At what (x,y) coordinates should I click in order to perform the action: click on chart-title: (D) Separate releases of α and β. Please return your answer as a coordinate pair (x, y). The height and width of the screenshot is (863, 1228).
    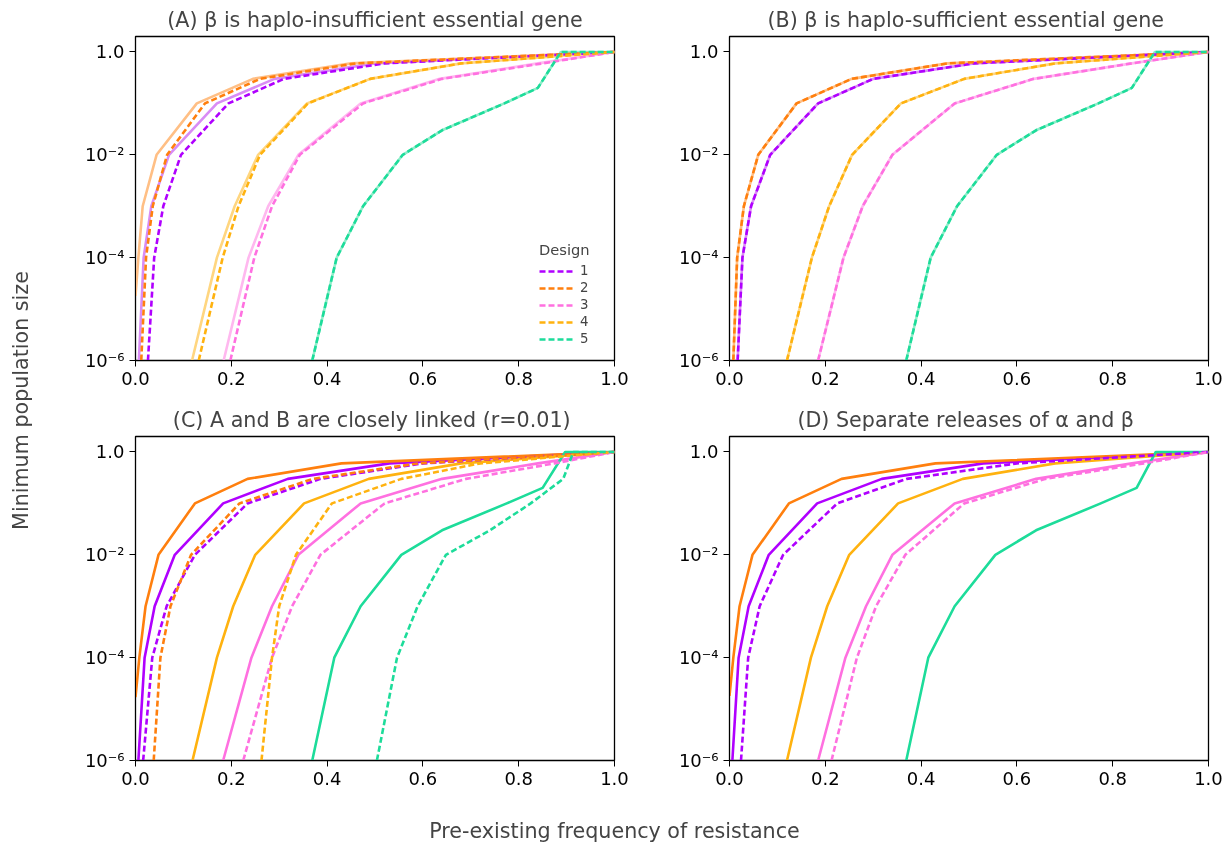
    Looking at the image, I should click on (966, 419).